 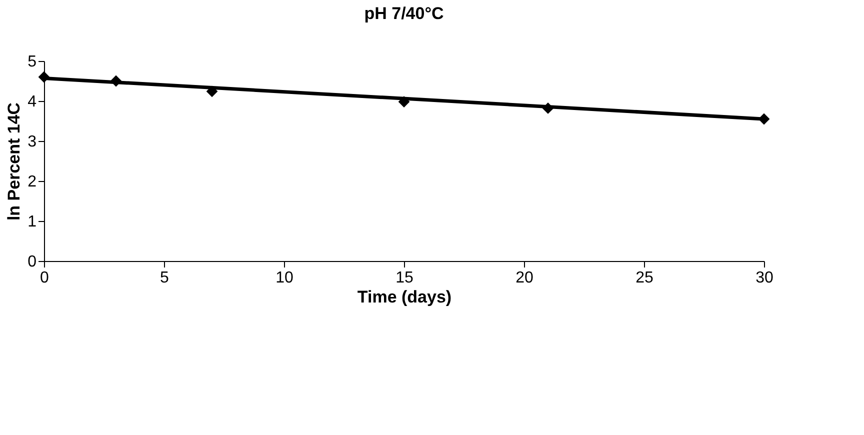 What do you see at coordinates (165, 278) in the screenshot?
I see `x-tick-label: 5` at bounding box center [165, 278].